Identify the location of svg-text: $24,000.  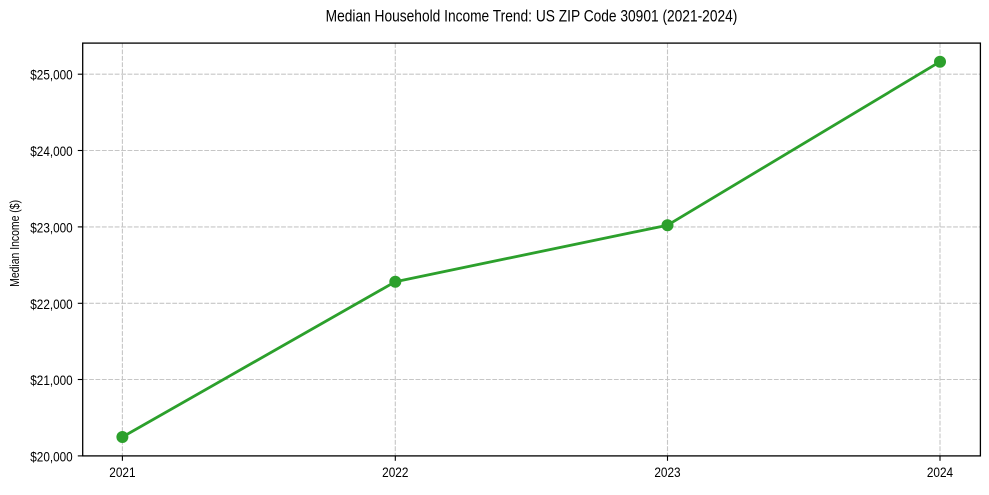
(51, 151).